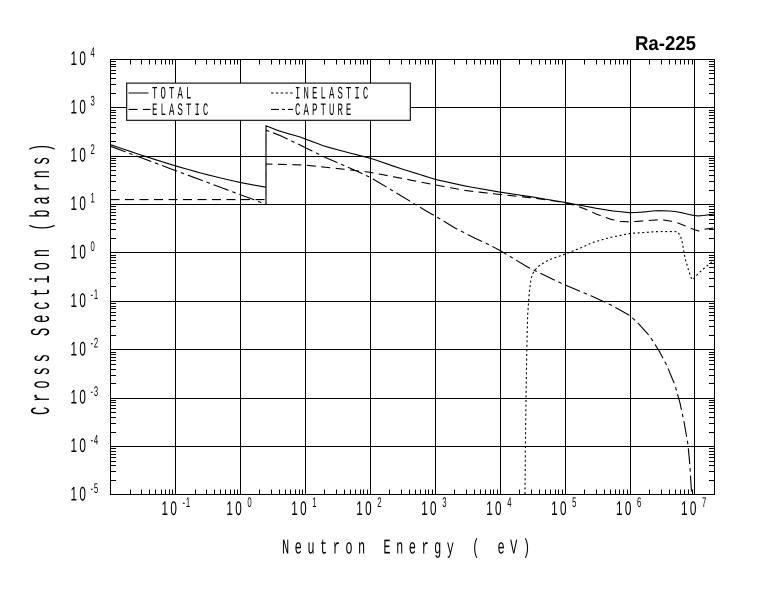 This screenshot has height=595, width=780. I want to click on svg-text: -3, so click(95, 392).